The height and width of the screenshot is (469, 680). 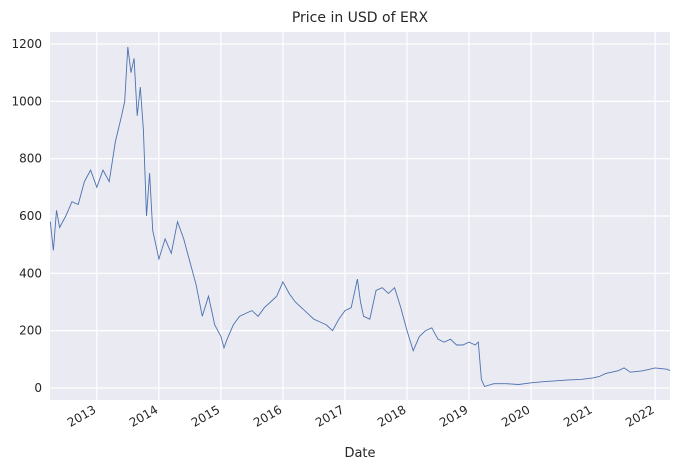 What do you see at coordinates (38, 388) in the screenshot?
I see `y-tick-label: 0` at bounding box center [38, 388].